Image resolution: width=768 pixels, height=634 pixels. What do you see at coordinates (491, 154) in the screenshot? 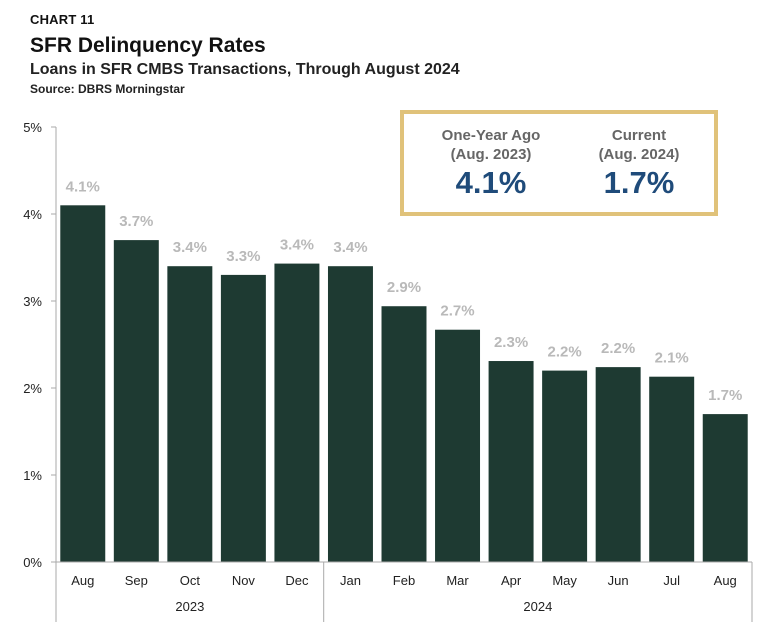
I see `callout-sublabel: (Aug. 2023)` at bounding box center [491, 154].